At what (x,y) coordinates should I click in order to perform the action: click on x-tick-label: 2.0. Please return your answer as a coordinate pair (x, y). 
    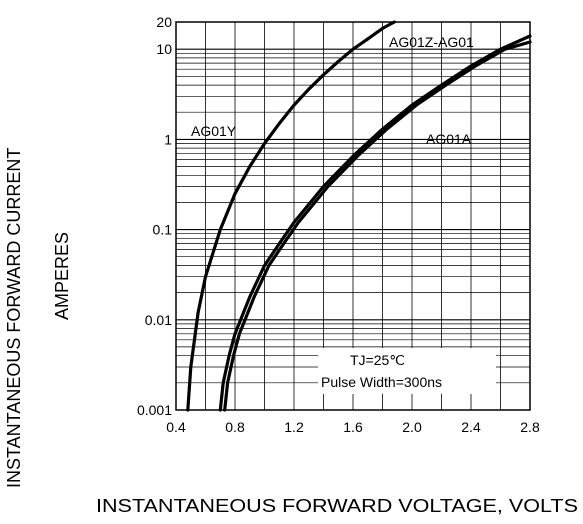
    Looking at the image, I should click on (412, 427).